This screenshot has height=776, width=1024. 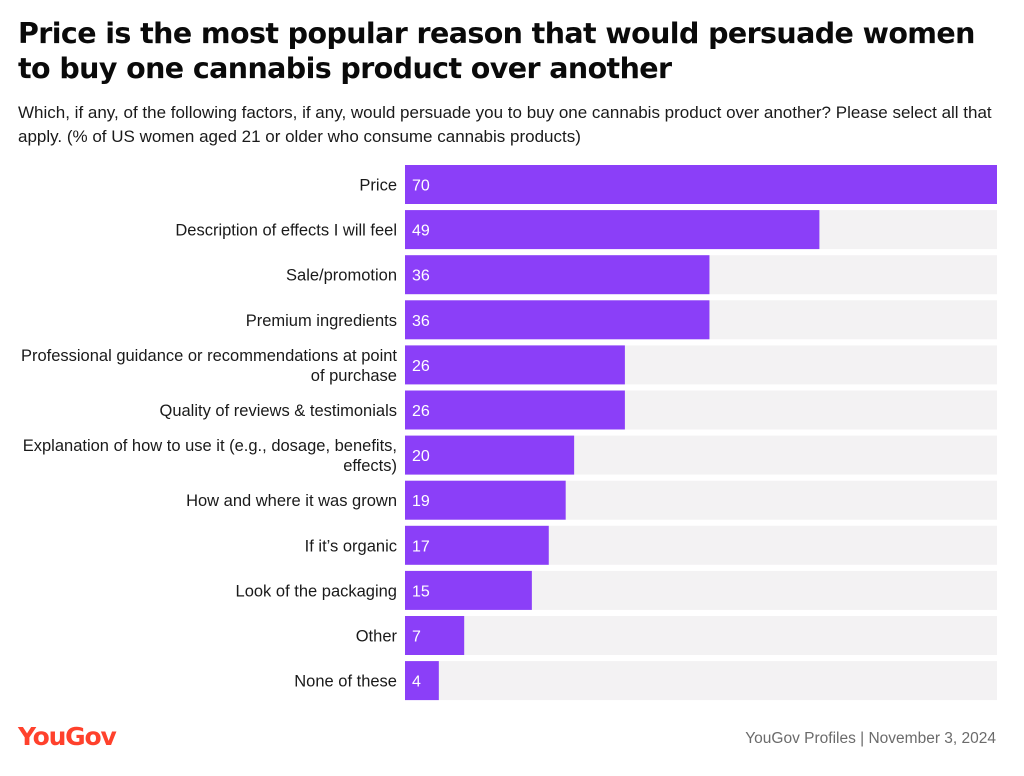 I want to click on category-label: None of these, so click(x=345, y=682).